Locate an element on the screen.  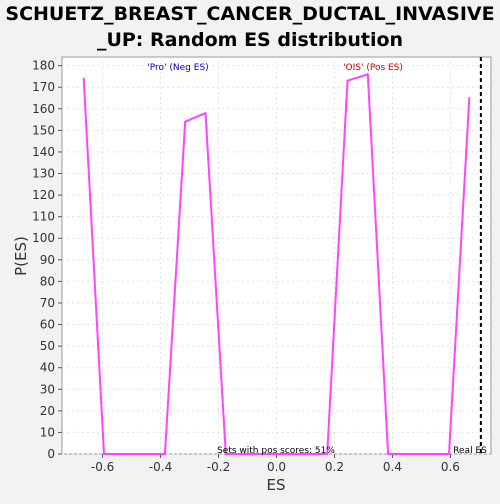
y-tick-label: 80 is located at coordinates (47, 281).